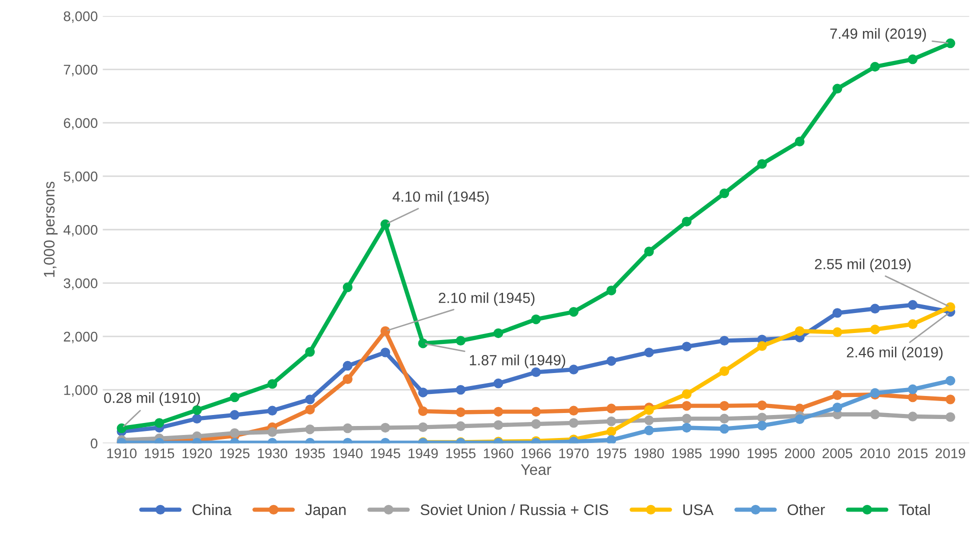 The image size is (979, 534). Describe the element at coordinates (310, 453) in the screenshot. I see `x-tick-label: 1935` at that location.